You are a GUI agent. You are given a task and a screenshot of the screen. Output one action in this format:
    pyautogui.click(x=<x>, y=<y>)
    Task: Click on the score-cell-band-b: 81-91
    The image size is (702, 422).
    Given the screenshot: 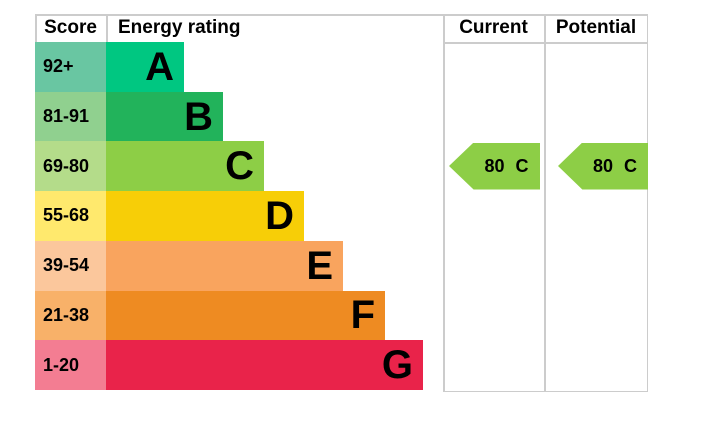 What is the action you would take?
    pyautogui.click(x=70, y=116)
    